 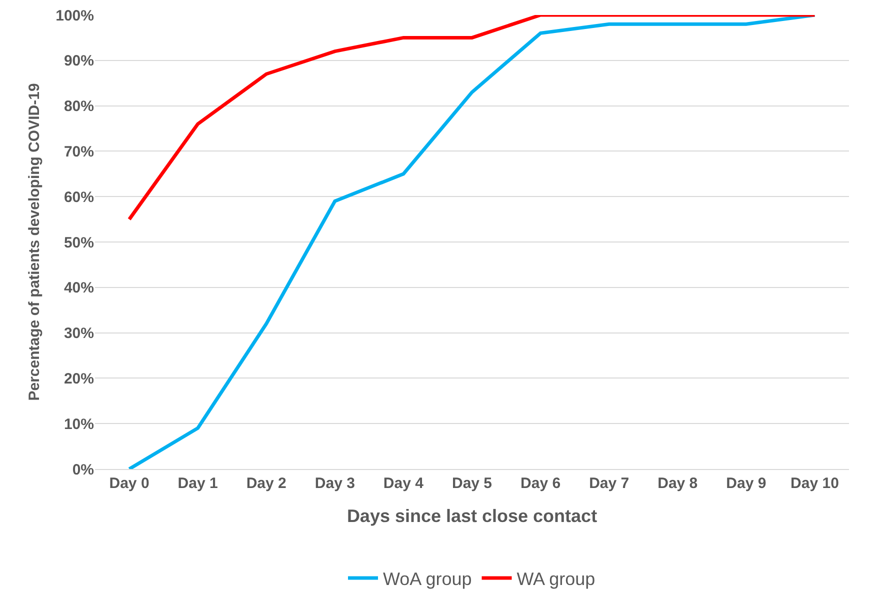 I want to click on x-tick-label: Day 0, so click(x=129, y=483).